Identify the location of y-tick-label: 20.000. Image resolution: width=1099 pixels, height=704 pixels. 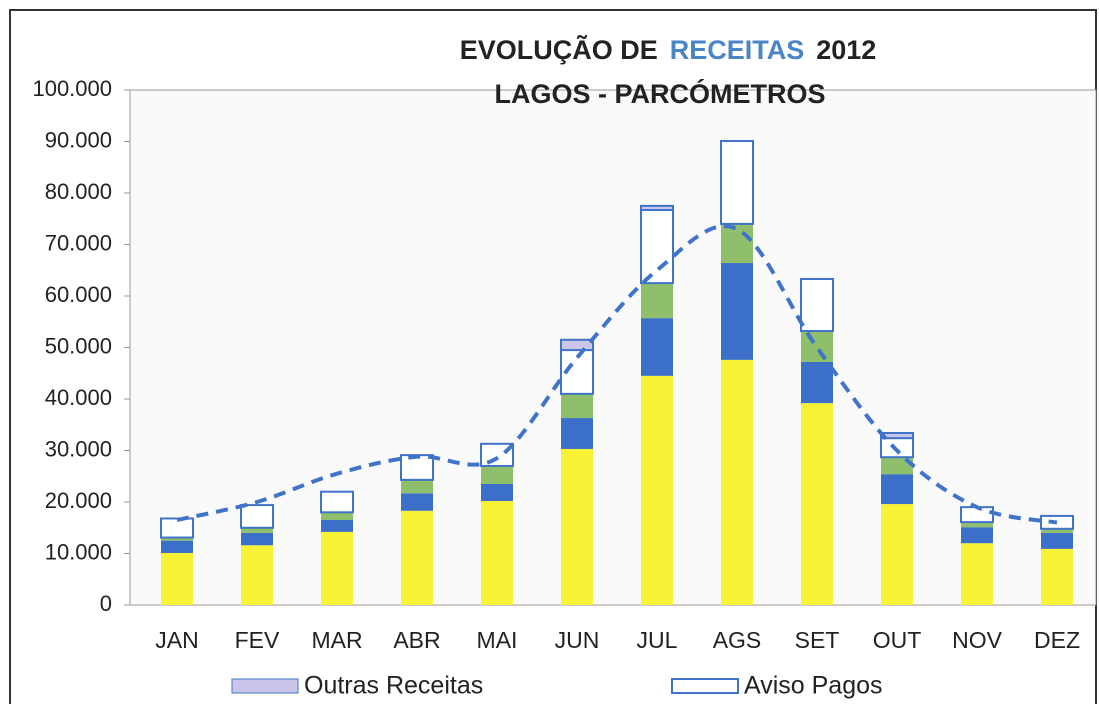
(78, 500).